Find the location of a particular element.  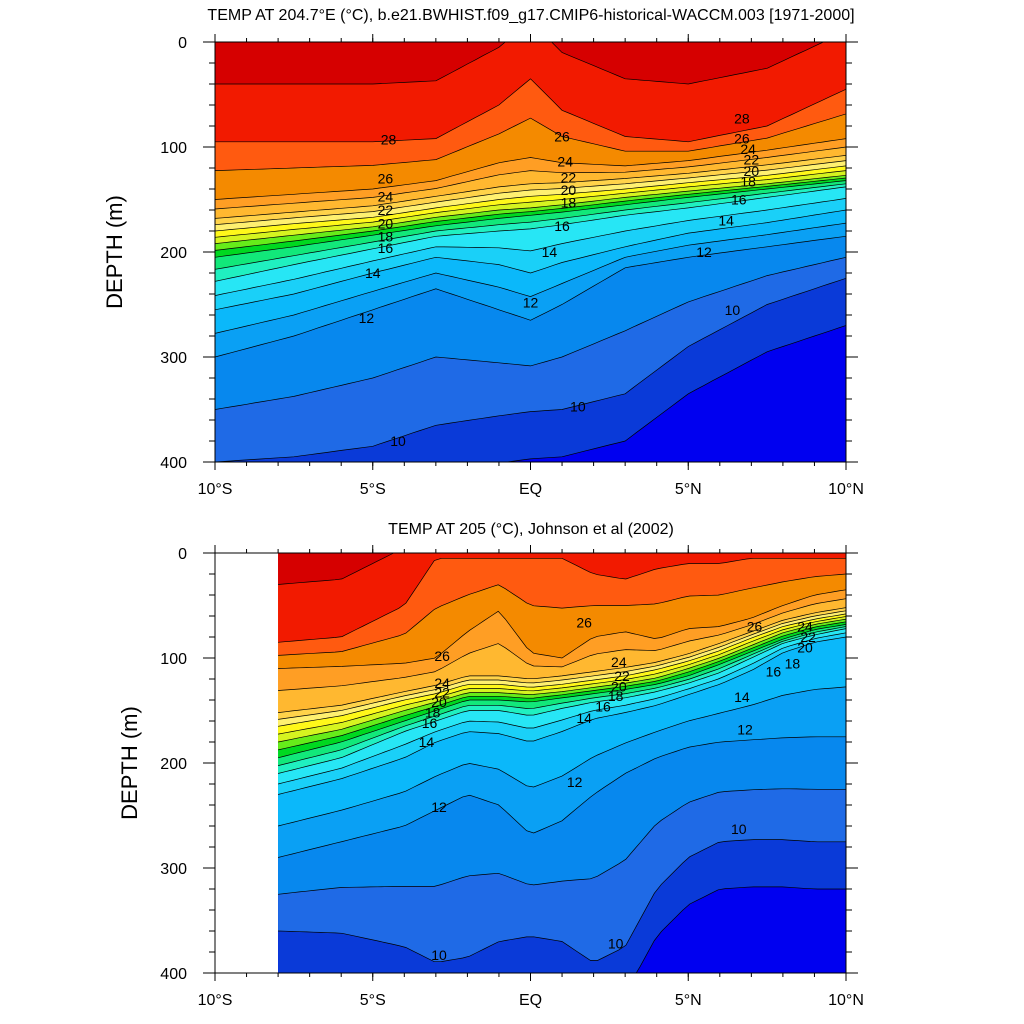

x-tick-label: 5°S is located at coordinates (373, 1000).